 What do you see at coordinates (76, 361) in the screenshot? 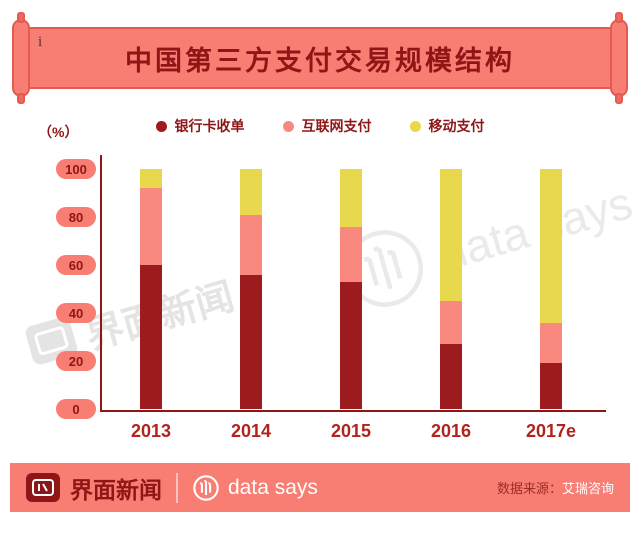
I see `y-tick-20: 20` at bounding box center [76, 361].